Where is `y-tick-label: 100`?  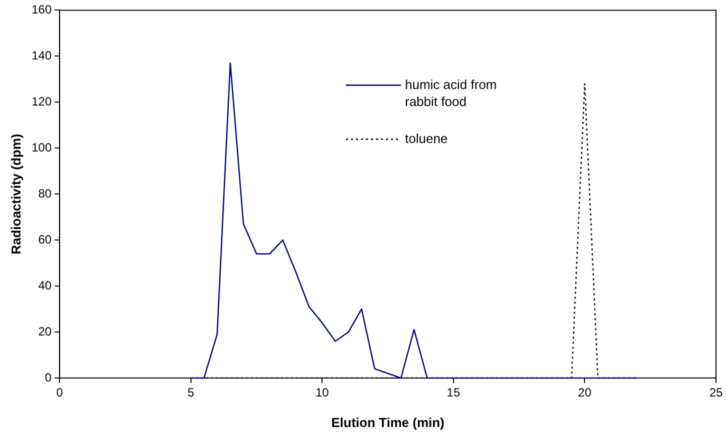 y-tick-label: 100 is located at coordinates (42, 147).